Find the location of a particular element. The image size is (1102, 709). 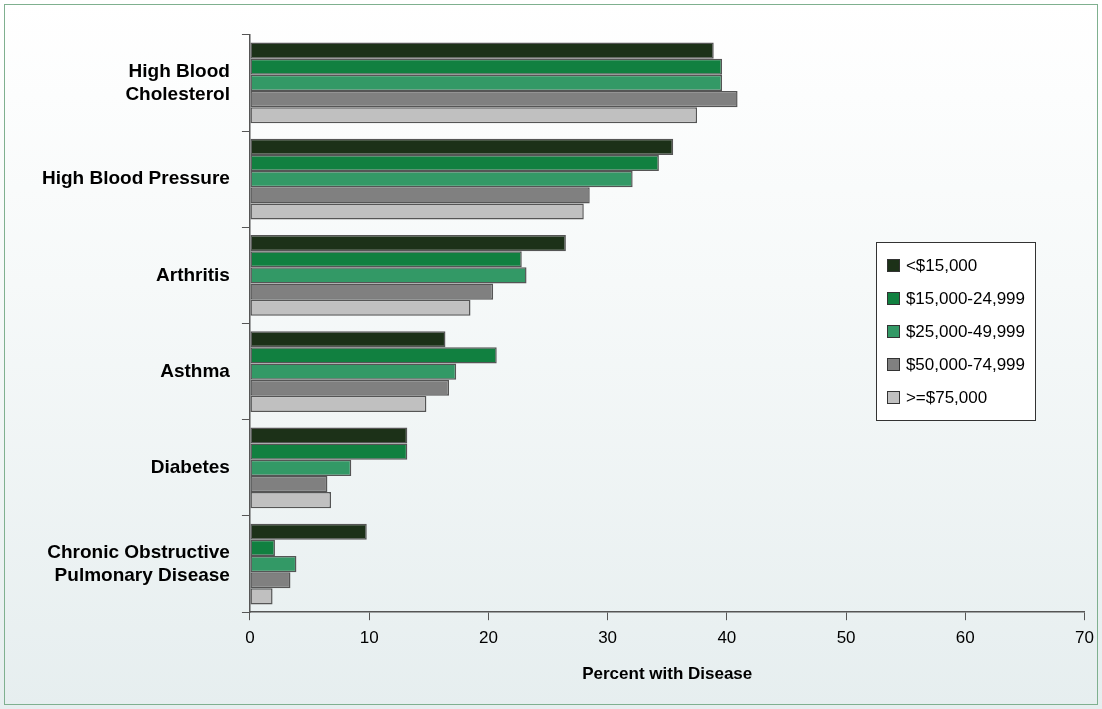

y-tick-label: High Blood Pressure is located at coordinates (136, 178).